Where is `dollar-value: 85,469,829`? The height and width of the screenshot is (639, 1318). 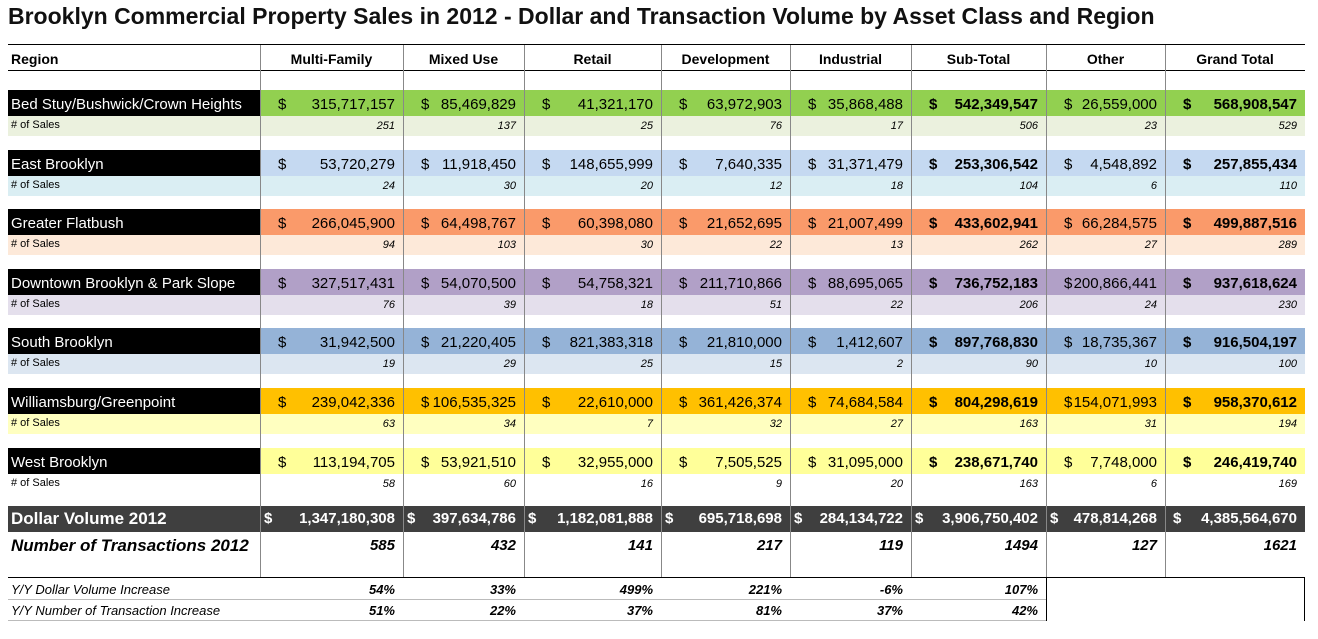 dollar-value: 85,469,829 is located at coordinates (478, 104).